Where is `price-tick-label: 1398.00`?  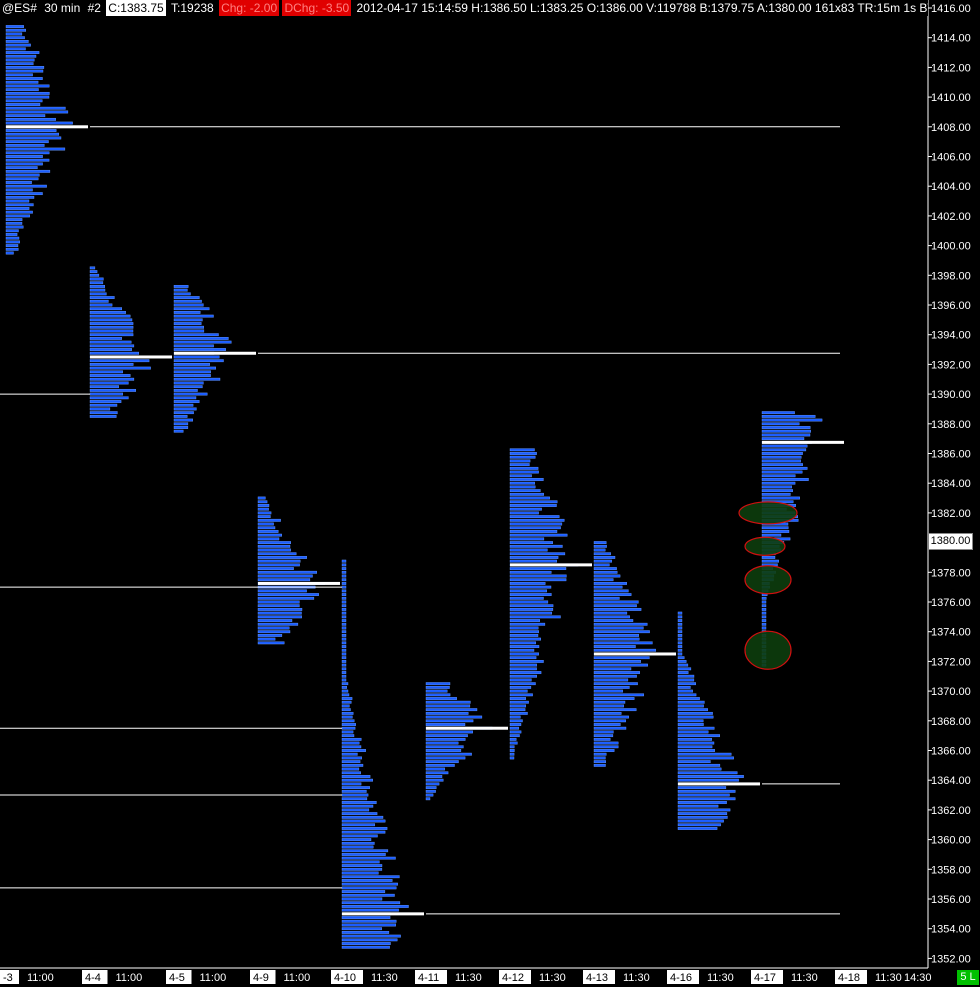 price-tick-label: 1398.00 is located at coordinates (951, 276).